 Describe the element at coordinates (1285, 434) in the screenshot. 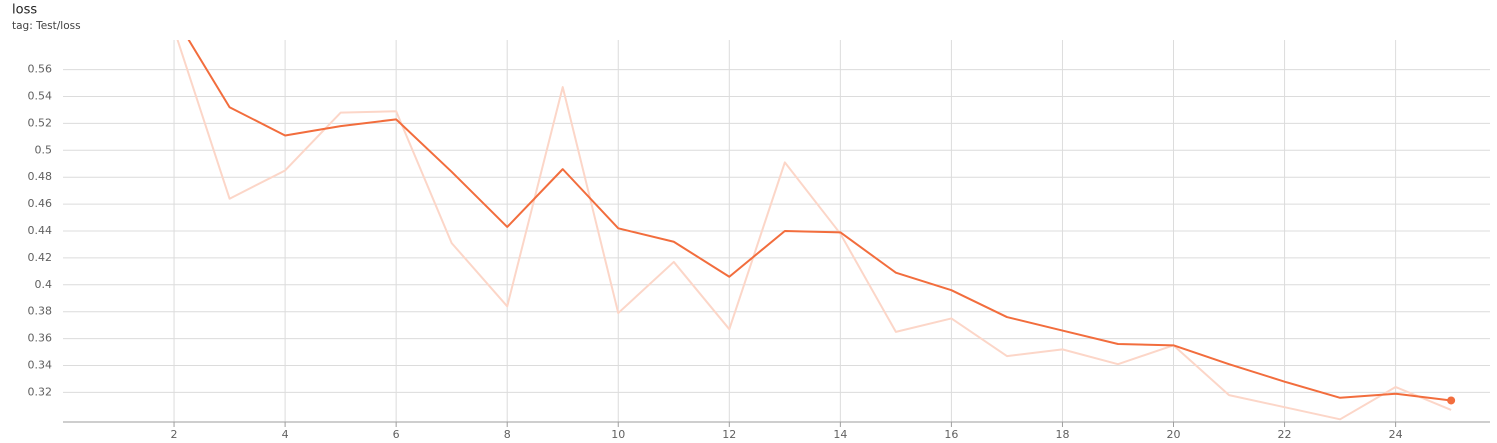

I see `x-tick-label: 22` at that location.